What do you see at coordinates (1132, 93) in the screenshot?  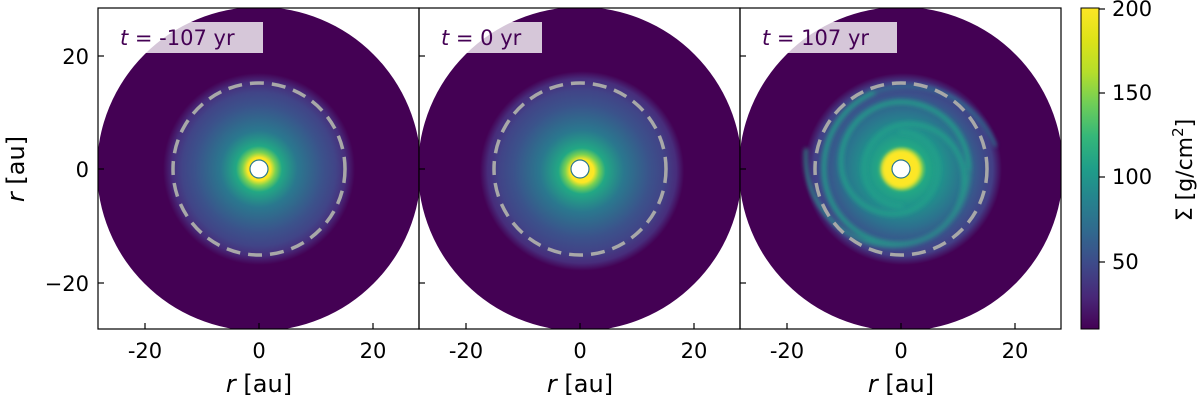 I see `colorbar-tick-label: 150` at bounding box center [1132, 93].